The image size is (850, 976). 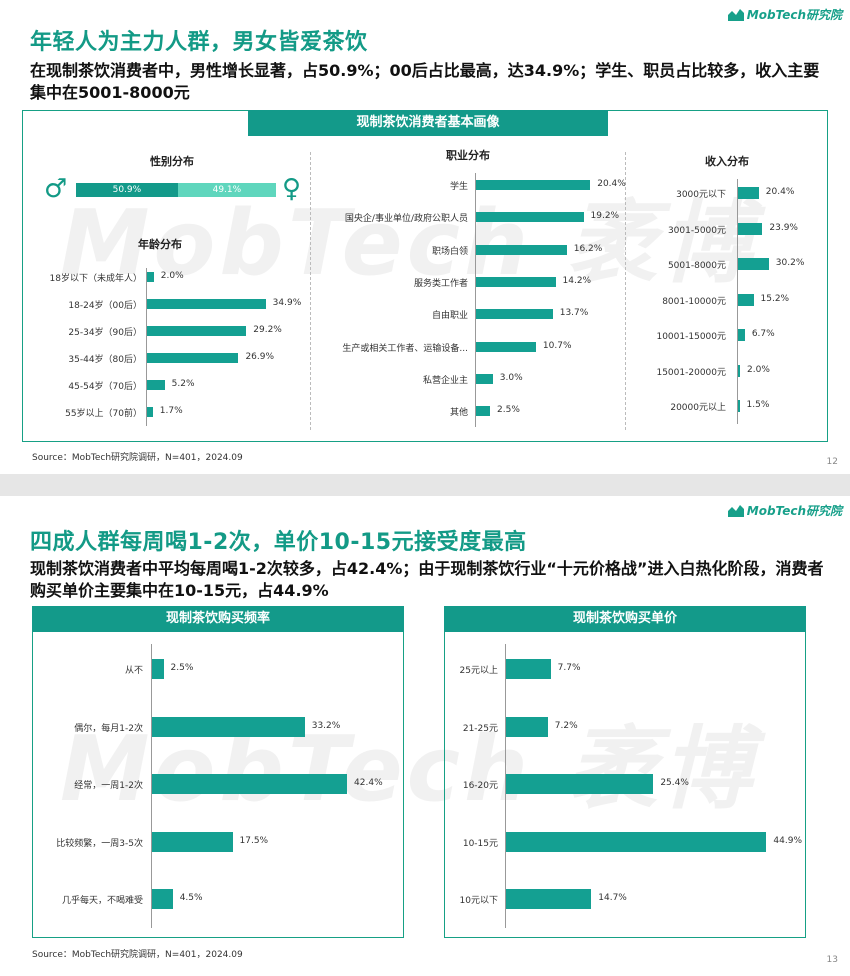 I want to click on price-category-label: 10元以下, so click(x=478, y=901).